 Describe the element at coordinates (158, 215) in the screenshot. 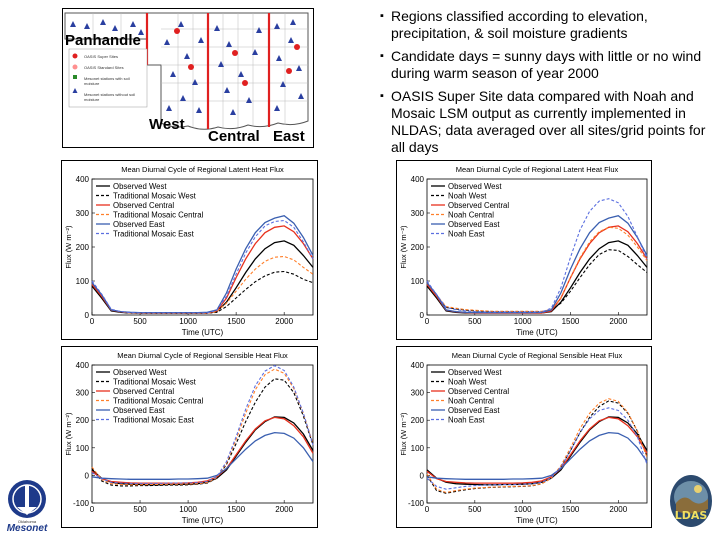

I see `legend-label: Traditional Mosaic Central` at that location.